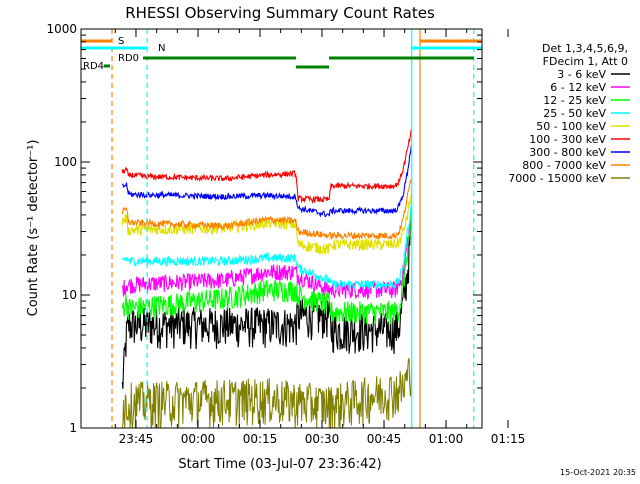 Image resolution: width=640 pixels, height=484 pixels. What do you see at coordinates (128, 58) in the screenshot?
I see `flag-label-3: RD0` at bounding box center [128, 58].